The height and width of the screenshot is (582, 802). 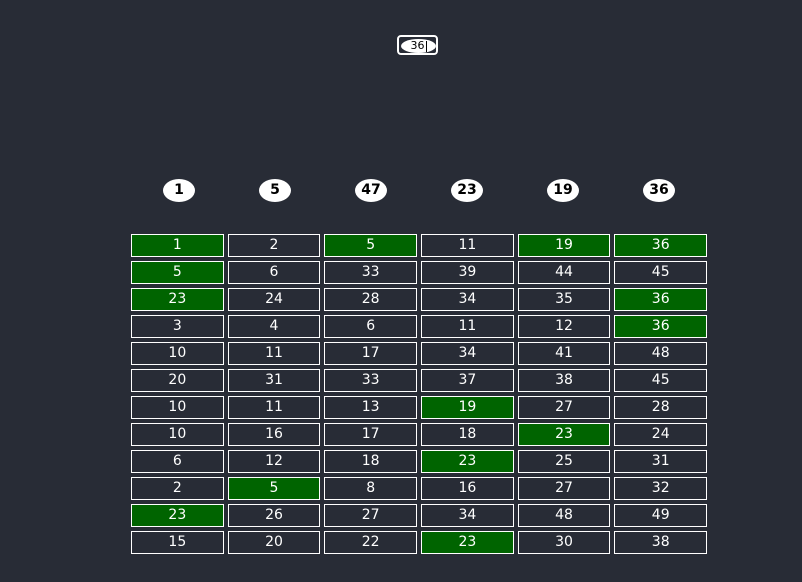 I want to click on ticket-cell: 25, so click(x=564, y=461).